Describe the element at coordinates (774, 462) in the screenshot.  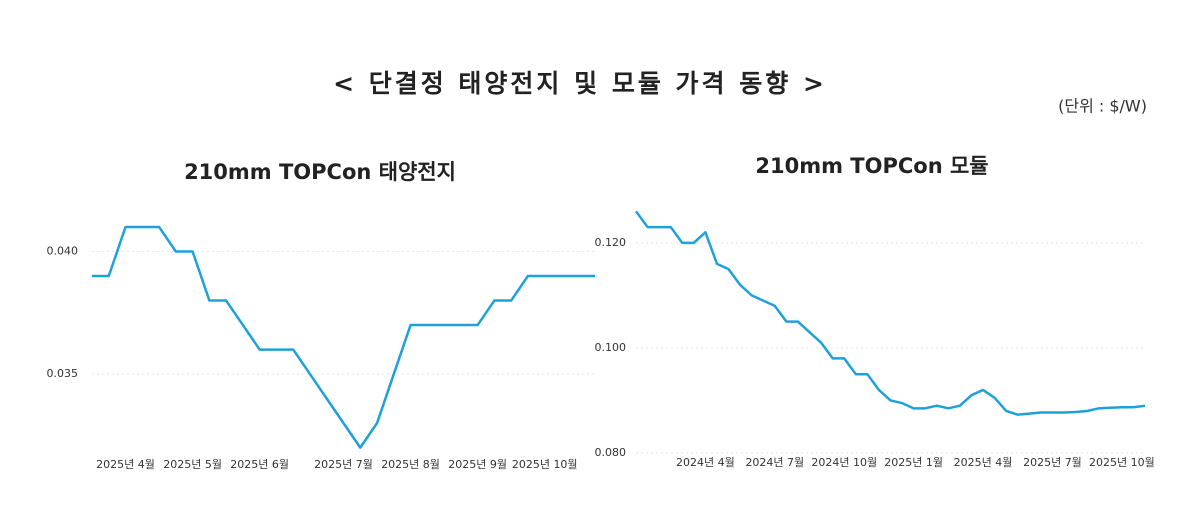
I see `x-tick-label: 2024년 7월` at that location.